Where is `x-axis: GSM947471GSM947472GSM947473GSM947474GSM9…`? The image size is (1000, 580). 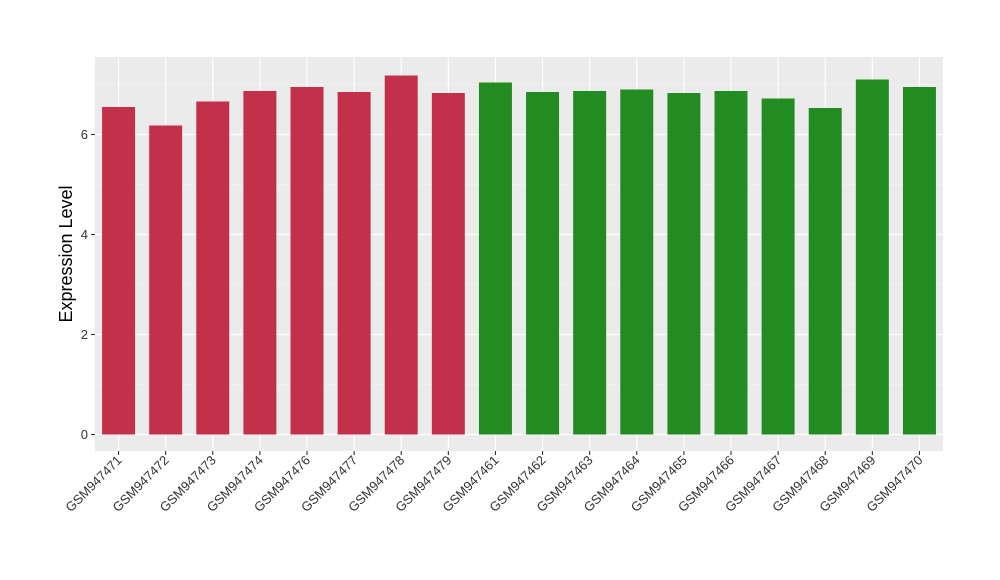 x-axis: GSM947471GSM947472GSM947473GSM947474GSM9… is located at coordinates (494, 483).